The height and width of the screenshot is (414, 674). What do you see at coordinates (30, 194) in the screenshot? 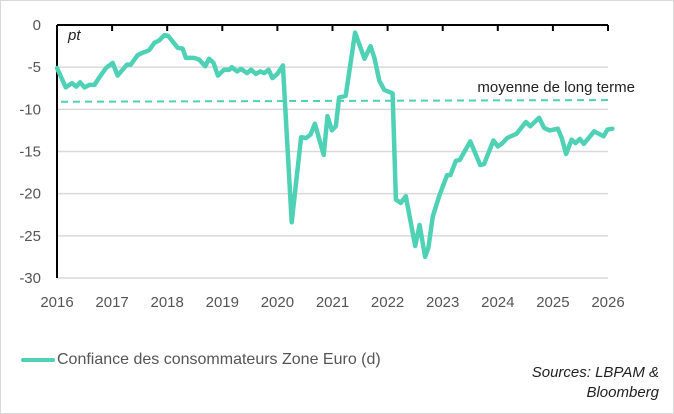
I see `y-tick-label: -20` at bounding box center [30, 194].